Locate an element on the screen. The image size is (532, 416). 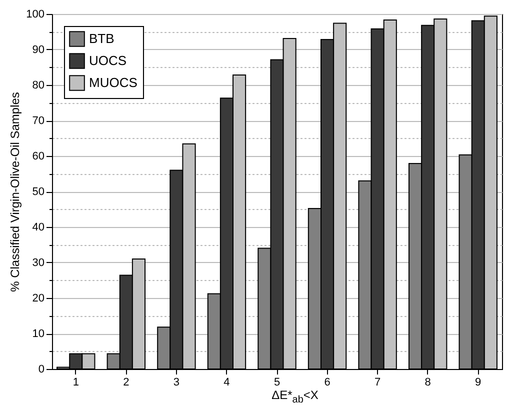
x-tick-label: 8 is located at coordinates (427, 382).